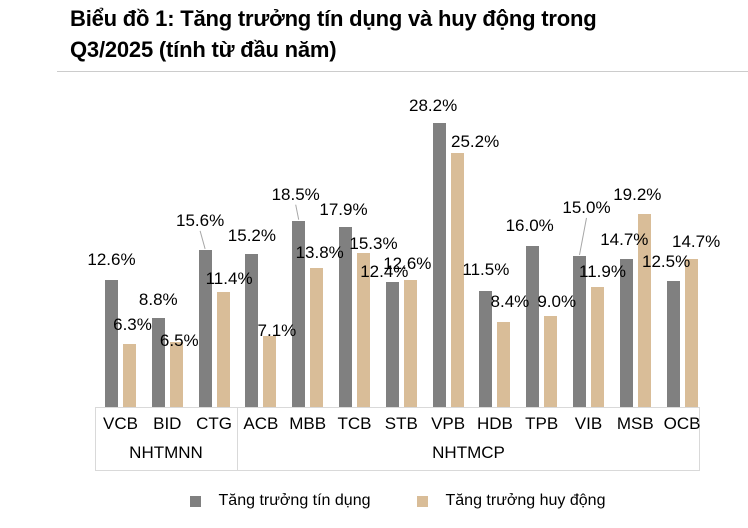 The image size is (748, 528). What do you see at coordinates (384, 272) in the screenshot?
I see `value-label-credit-stb: 12.4%` at bounding box center [384, 272].